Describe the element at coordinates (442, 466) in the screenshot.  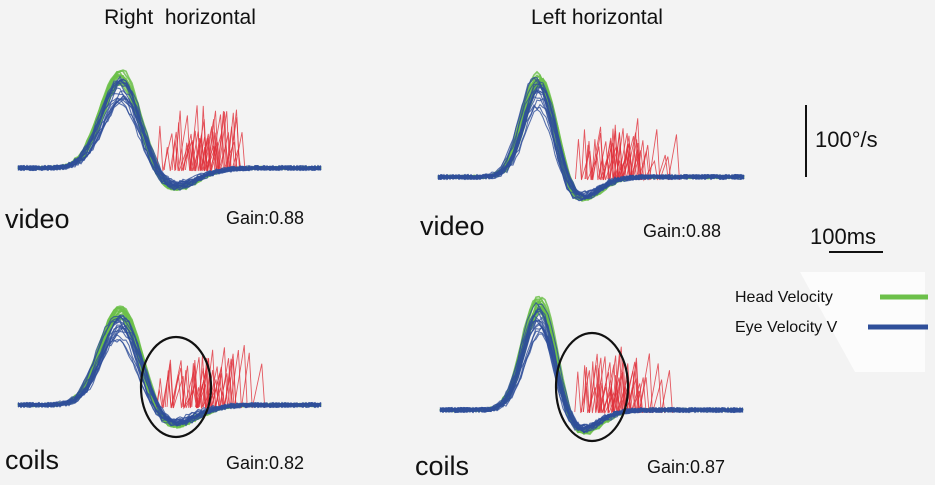
I see `row-label-coils-left: coils` at that location.